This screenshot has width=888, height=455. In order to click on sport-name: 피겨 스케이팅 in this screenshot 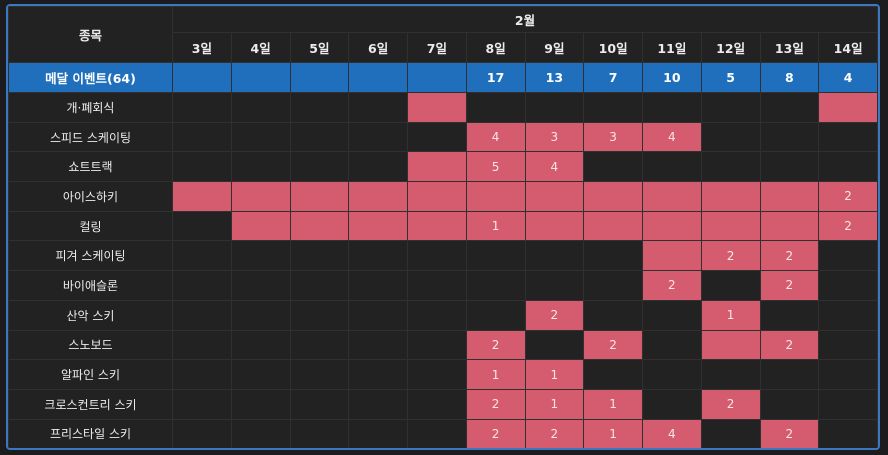, I will do `click(90, 256)`.